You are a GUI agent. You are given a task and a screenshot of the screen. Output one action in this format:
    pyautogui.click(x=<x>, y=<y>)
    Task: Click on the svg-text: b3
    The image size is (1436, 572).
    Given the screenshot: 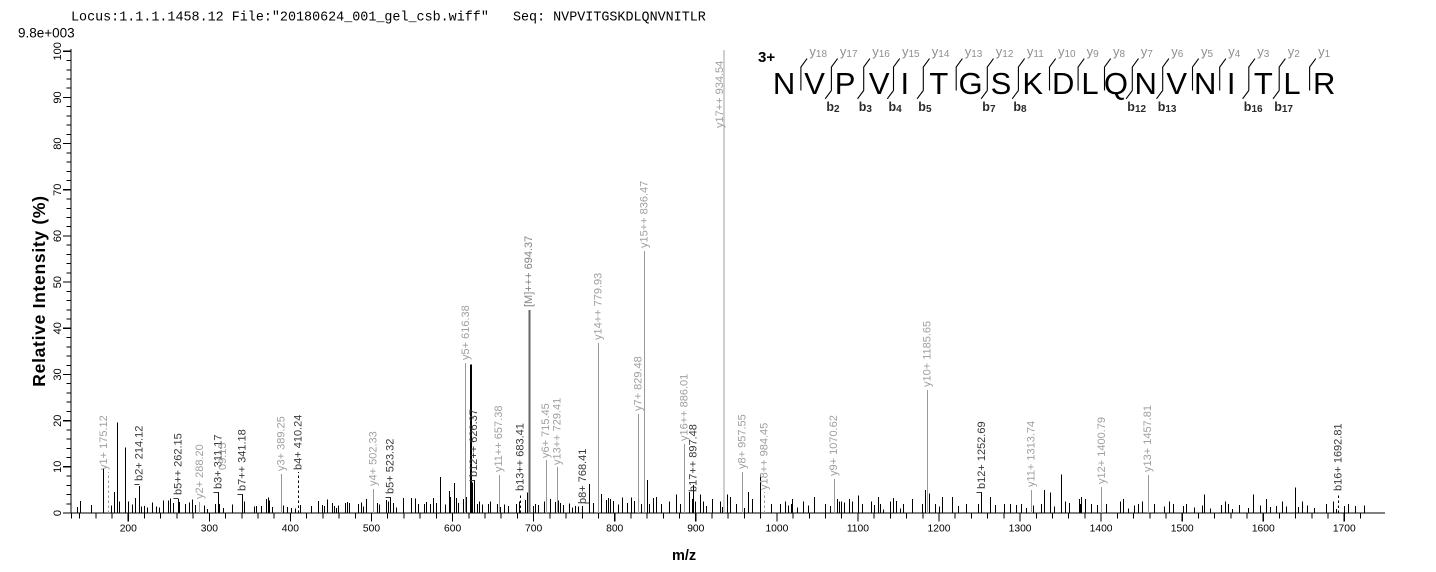 What is the action you would take?
    pyautogui.click(x=866, y=107)
    